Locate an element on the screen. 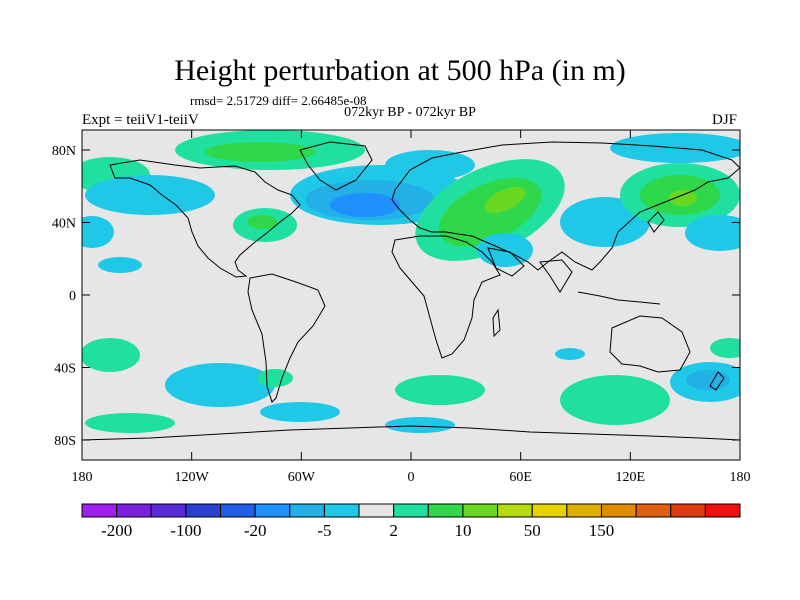 Image resolution: width=800 pixels, height=600 pixels. lon-tick-label: 120W is located at coordinates (192, 477).